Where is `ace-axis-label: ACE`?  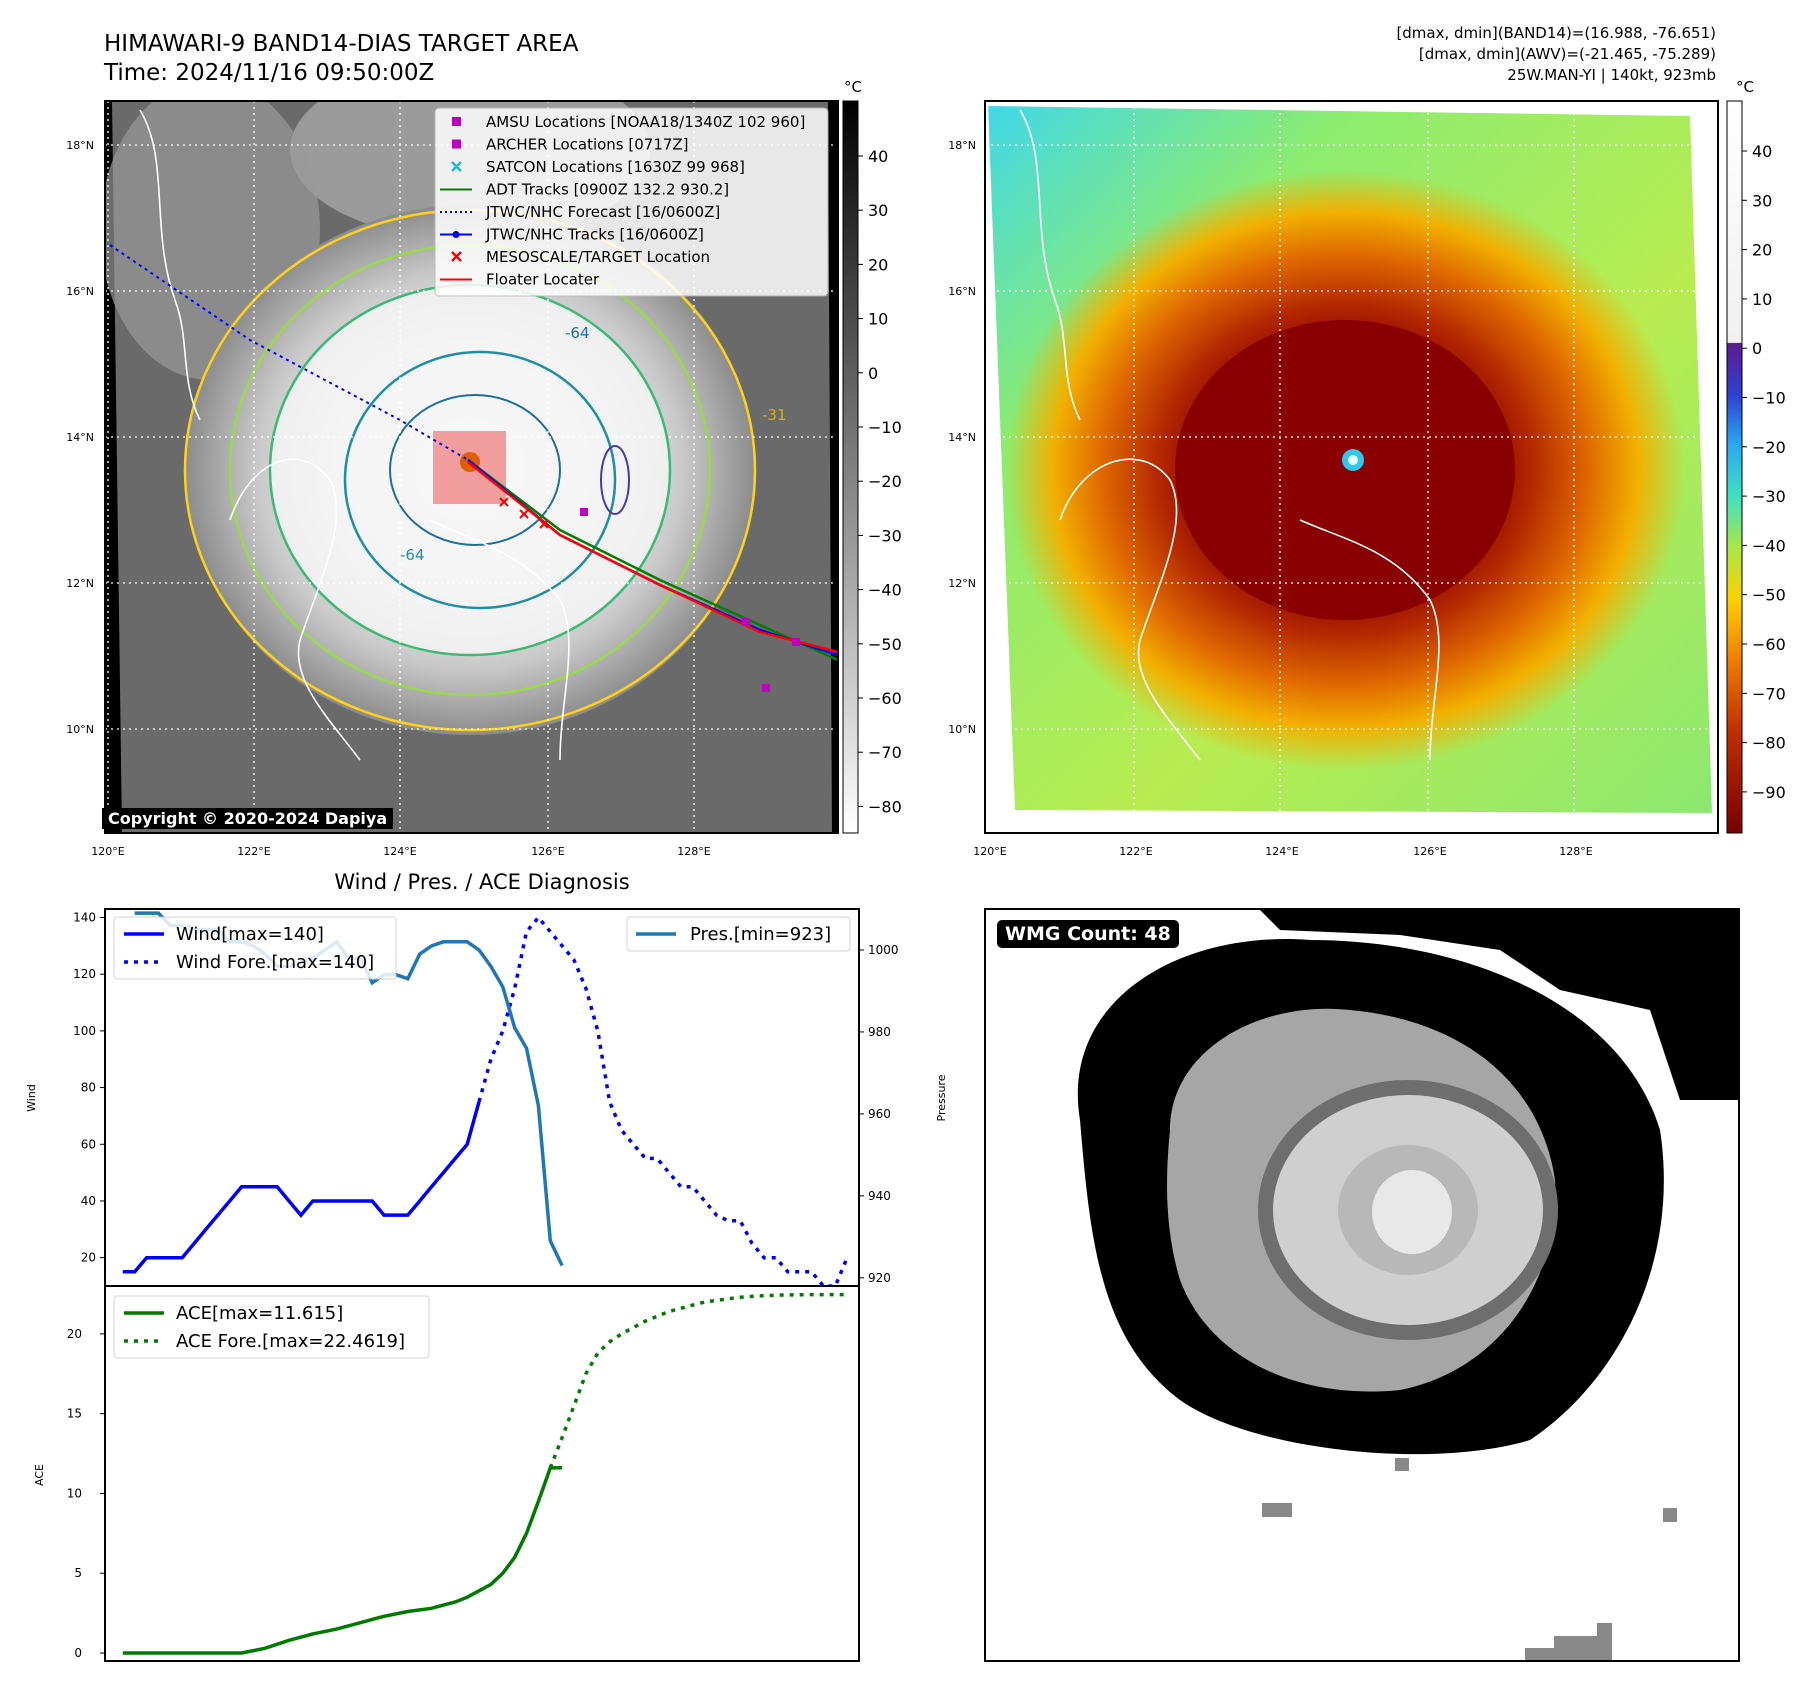 ace-axis-label: ACE is located at coordinates (39, 1475).